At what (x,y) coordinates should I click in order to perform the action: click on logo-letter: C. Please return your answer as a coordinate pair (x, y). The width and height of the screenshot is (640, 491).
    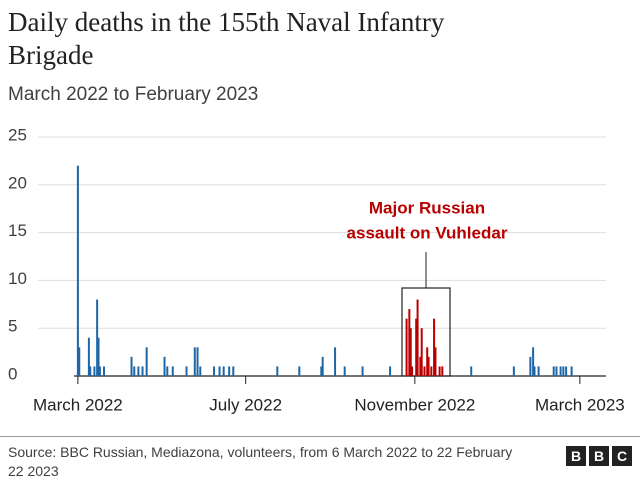
    Looking at the image, I should click on (622, 456).